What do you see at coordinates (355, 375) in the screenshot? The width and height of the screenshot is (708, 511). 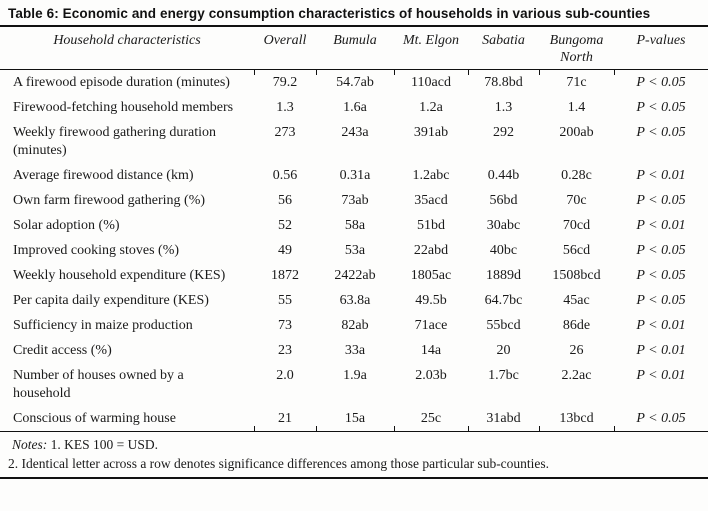 I see `cell-bumula: 1.9a` at bounding box center [355, 375].